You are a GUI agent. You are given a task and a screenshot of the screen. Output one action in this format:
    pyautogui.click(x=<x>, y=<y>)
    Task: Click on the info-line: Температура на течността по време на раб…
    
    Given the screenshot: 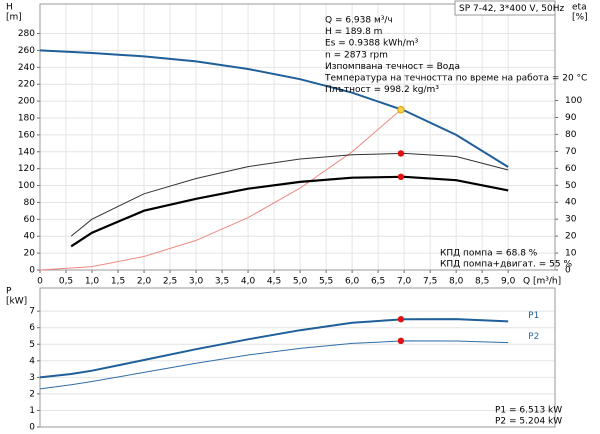 What is the action you would take?
    pyautogui.click(x=455, y=79)
    